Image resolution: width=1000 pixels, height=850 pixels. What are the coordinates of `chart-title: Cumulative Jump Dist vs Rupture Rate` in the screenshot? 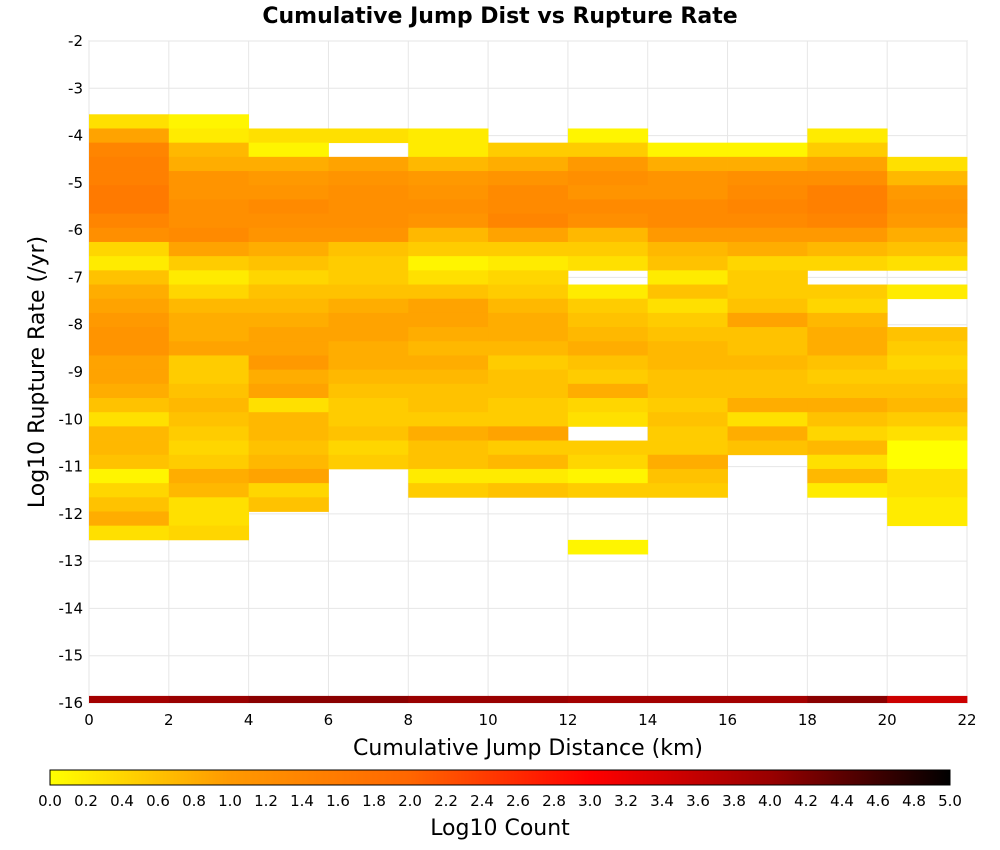 It's located at (499, 16).